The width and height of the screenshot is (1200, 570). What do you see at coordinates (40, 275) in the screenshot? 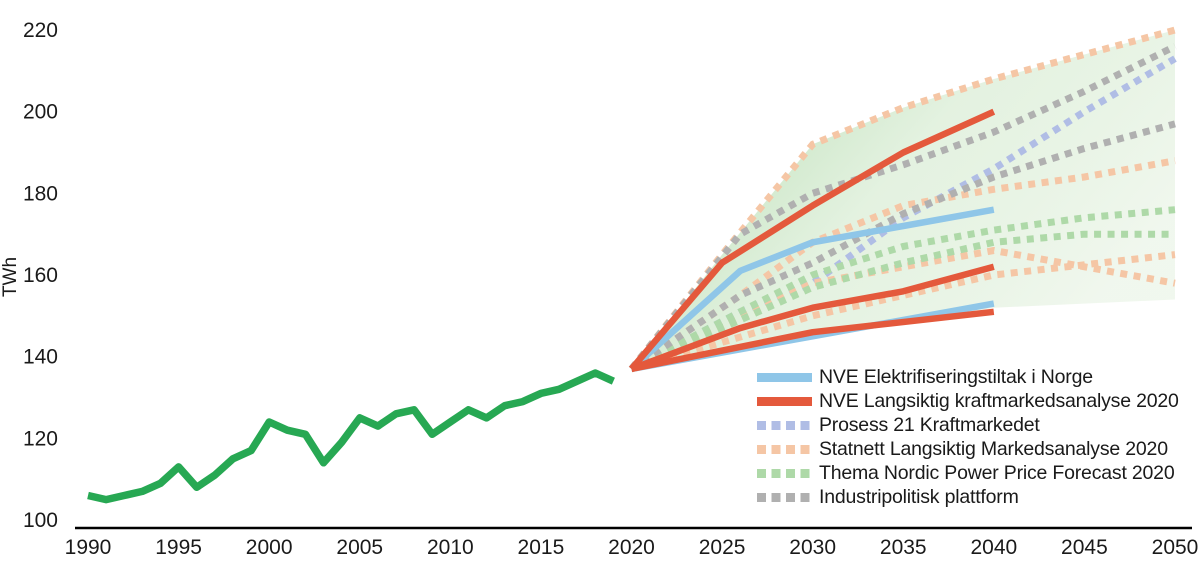
I see `y-tick-label: 160` at bounding box center [40, 275].